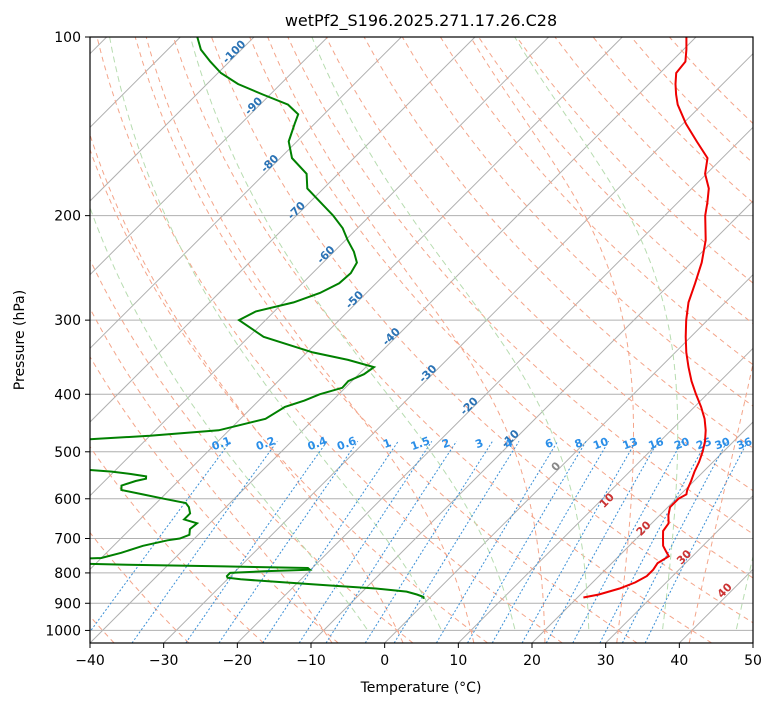 The height and width of the screenshot is (708, 775). Describe the element at coordinates (90, 661) in the screenshot. I see `x-tick-label: −40` at that location.